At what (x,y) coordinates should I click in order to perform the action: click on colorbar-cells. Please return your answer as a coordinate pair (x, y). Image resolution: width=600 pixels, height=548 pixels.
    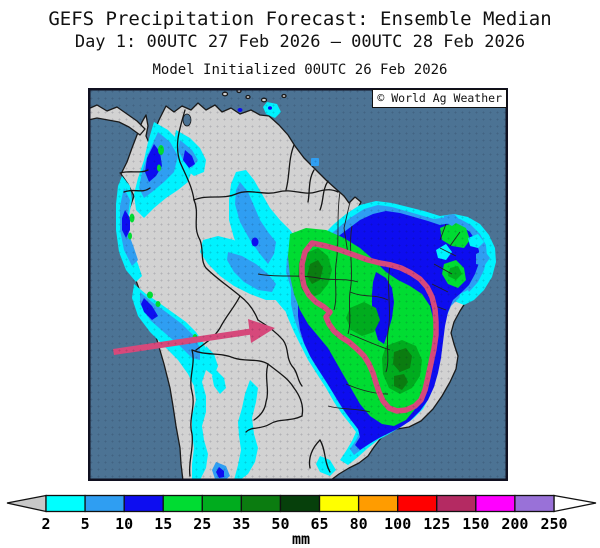
    Looking at the image, I should click on (300, 503).